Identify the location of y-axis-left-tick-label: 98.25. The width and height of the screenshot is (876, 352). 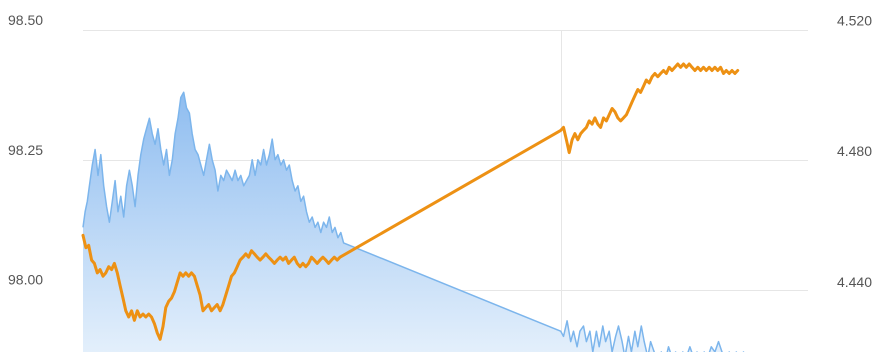
(25, 150).